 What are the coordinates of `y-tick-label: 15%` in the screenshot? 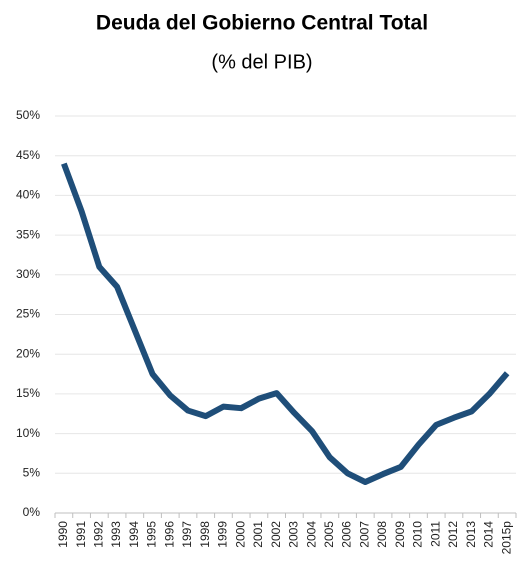 It's located at (28, 393).